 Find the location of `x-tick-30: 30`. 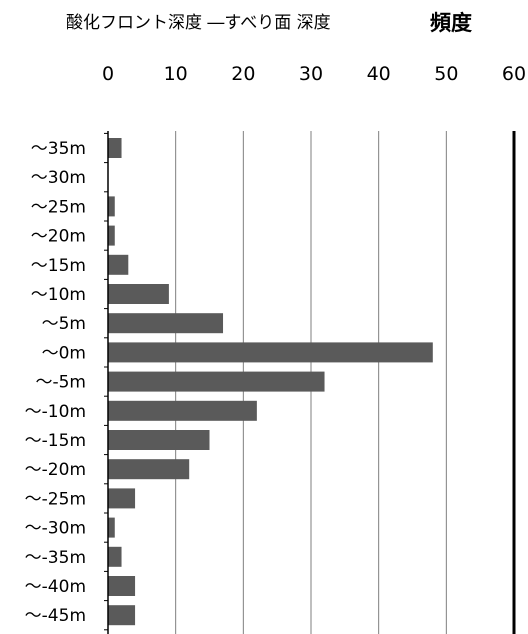

x-tick-30: 30 is located at coordinates (311, 74).